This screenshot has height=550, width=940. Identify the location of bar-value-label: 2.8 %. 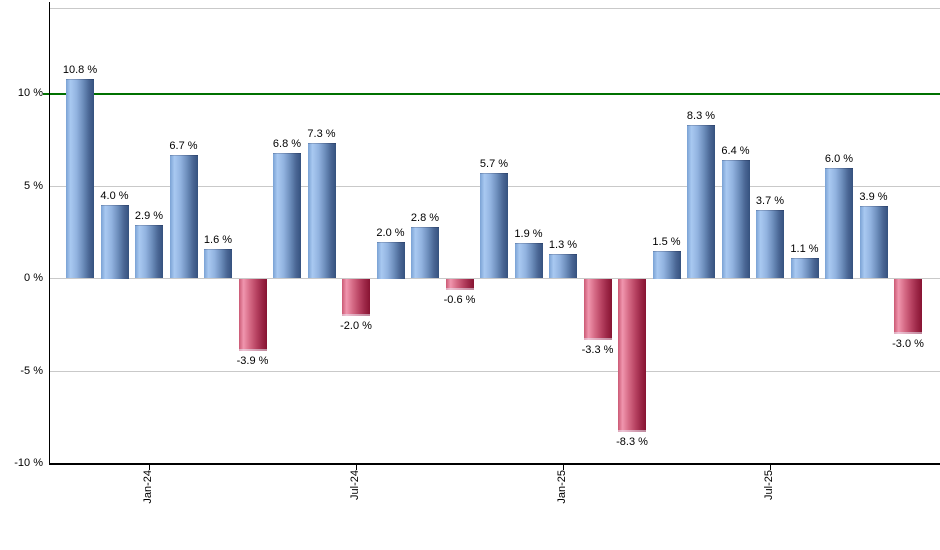
(425, 217).